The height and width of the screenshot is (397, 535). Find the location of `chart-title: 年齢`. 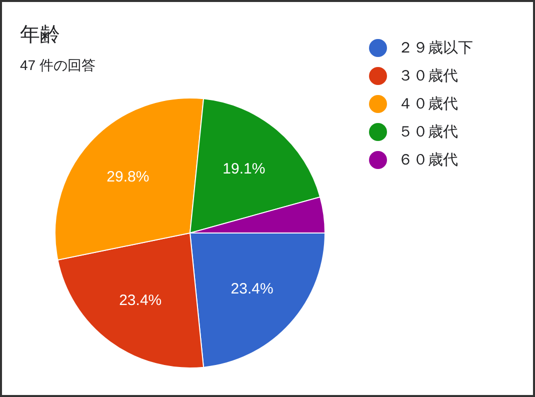

chart-title: 年齢 is located at coordinates (40, 35).